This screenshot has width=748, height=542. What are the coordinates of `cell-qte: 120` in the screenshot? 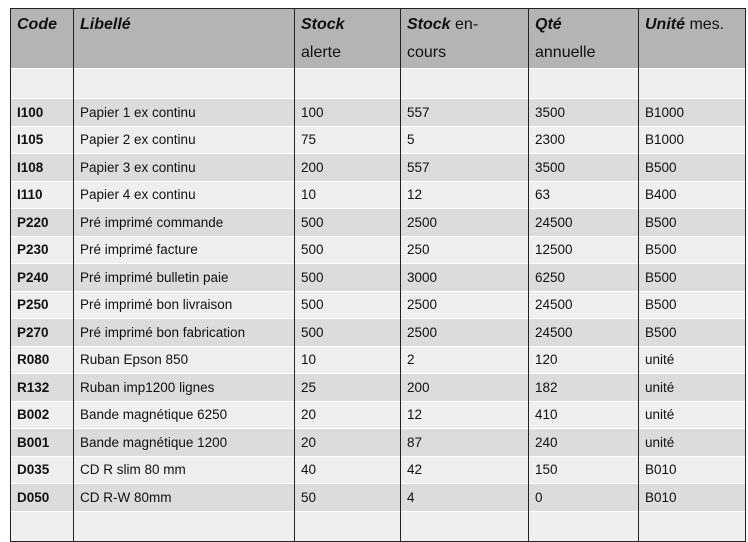 It's located at (583, 359).